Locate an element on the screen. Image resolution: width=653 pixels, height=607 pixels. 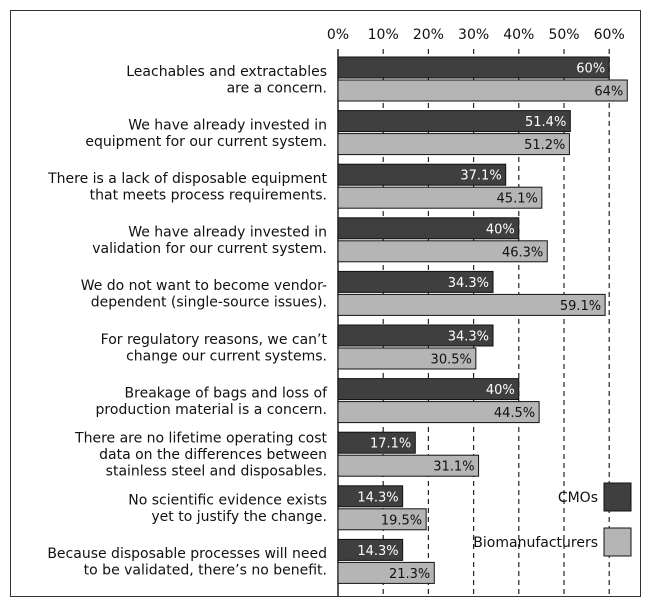
bar-value-label: 37.1% is located at coordinates (480, 176).